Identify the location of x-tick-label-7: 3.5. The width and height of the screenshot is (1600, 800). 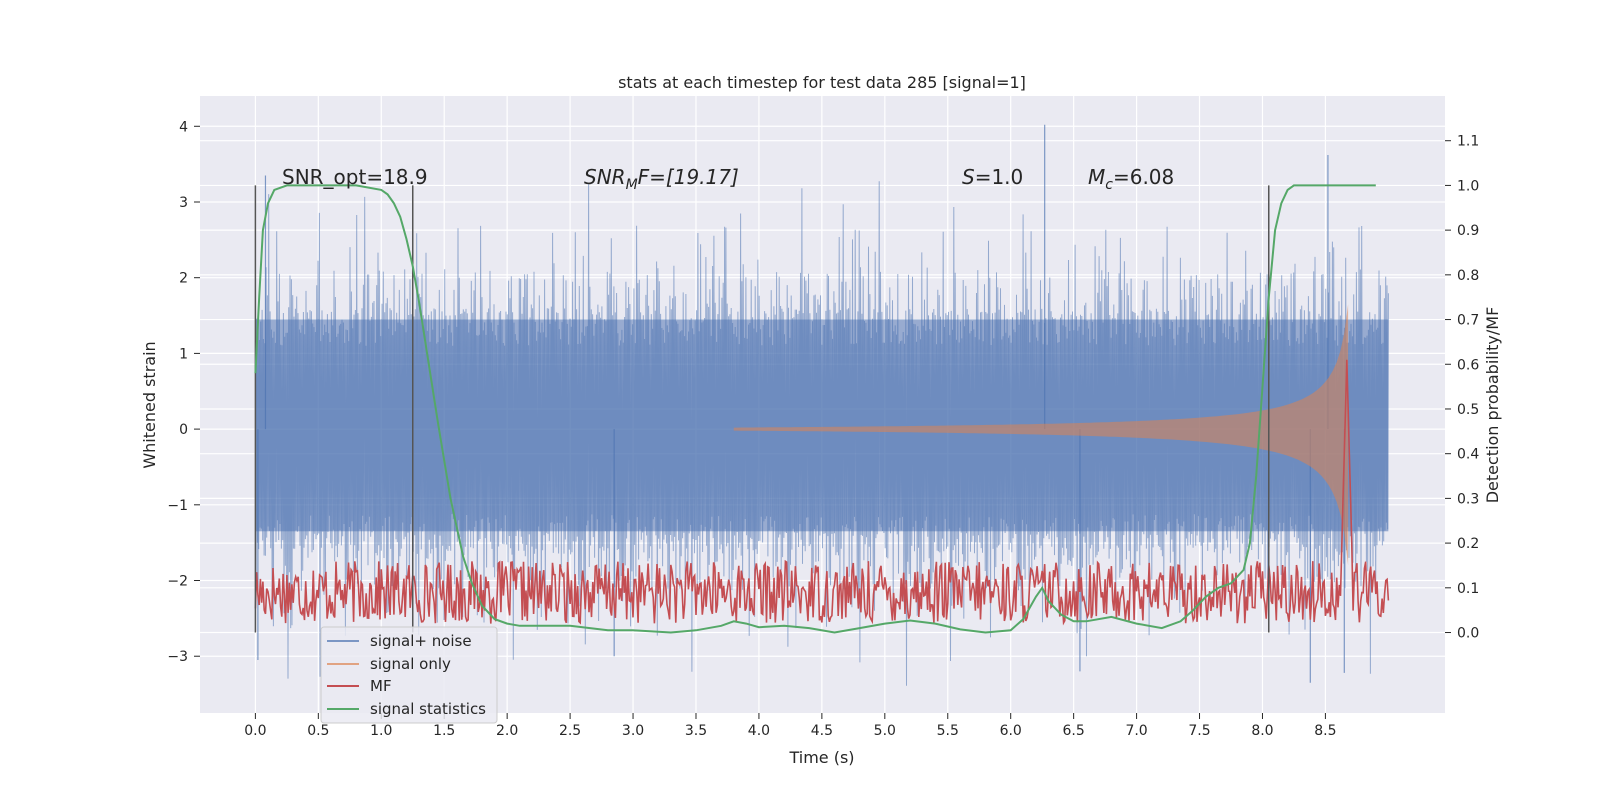
(696, 731).